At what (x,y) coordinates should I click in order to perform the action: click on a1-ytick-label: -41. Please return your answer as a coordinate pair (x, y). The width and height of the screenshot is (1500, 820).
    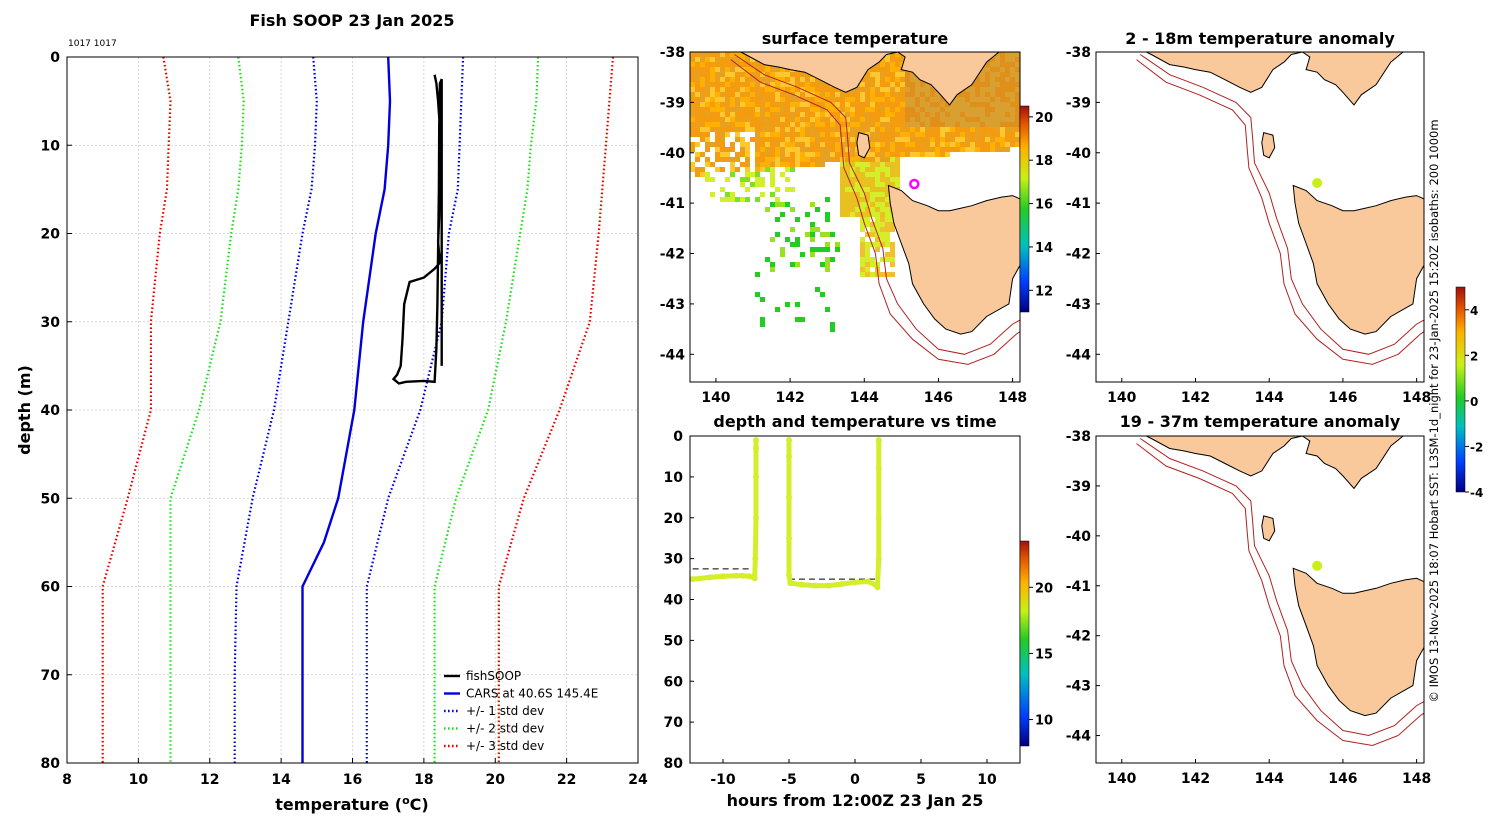
    Looking at the image, I should click on (1078, 204).